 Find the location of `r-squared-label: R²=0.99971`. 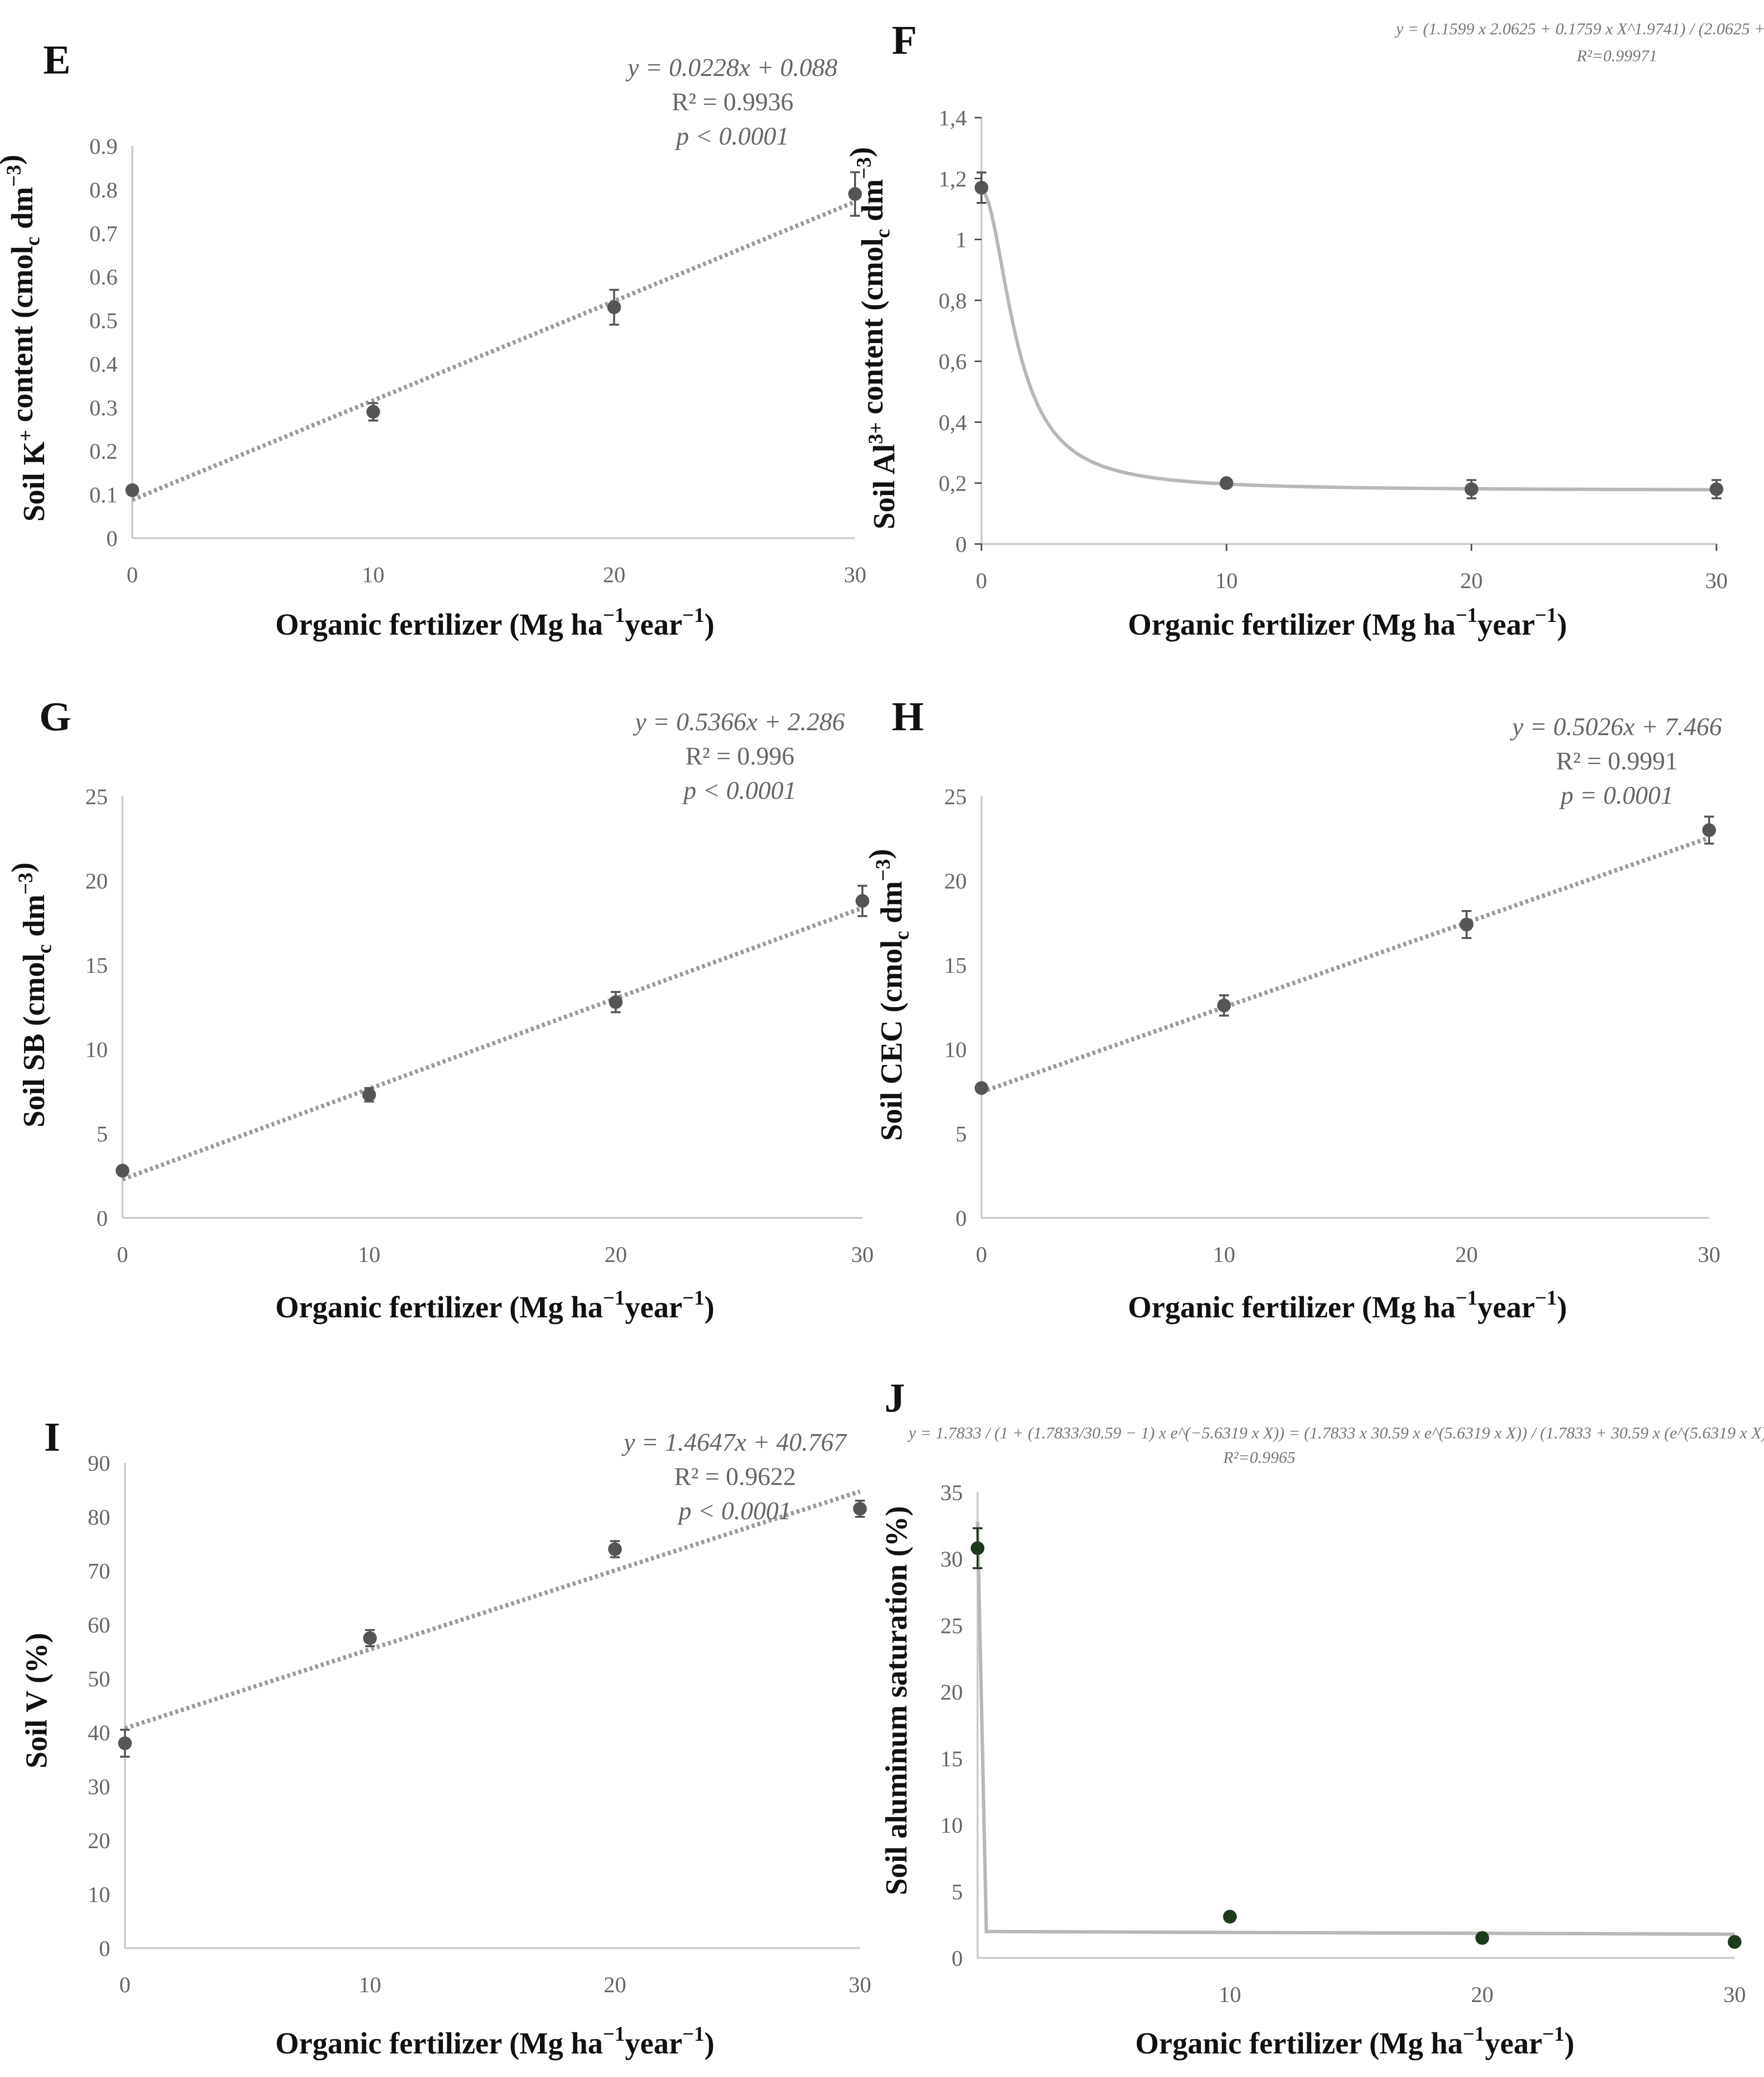

r-squared-label: R²=0.99971 is located at coordinates (1616, 56).